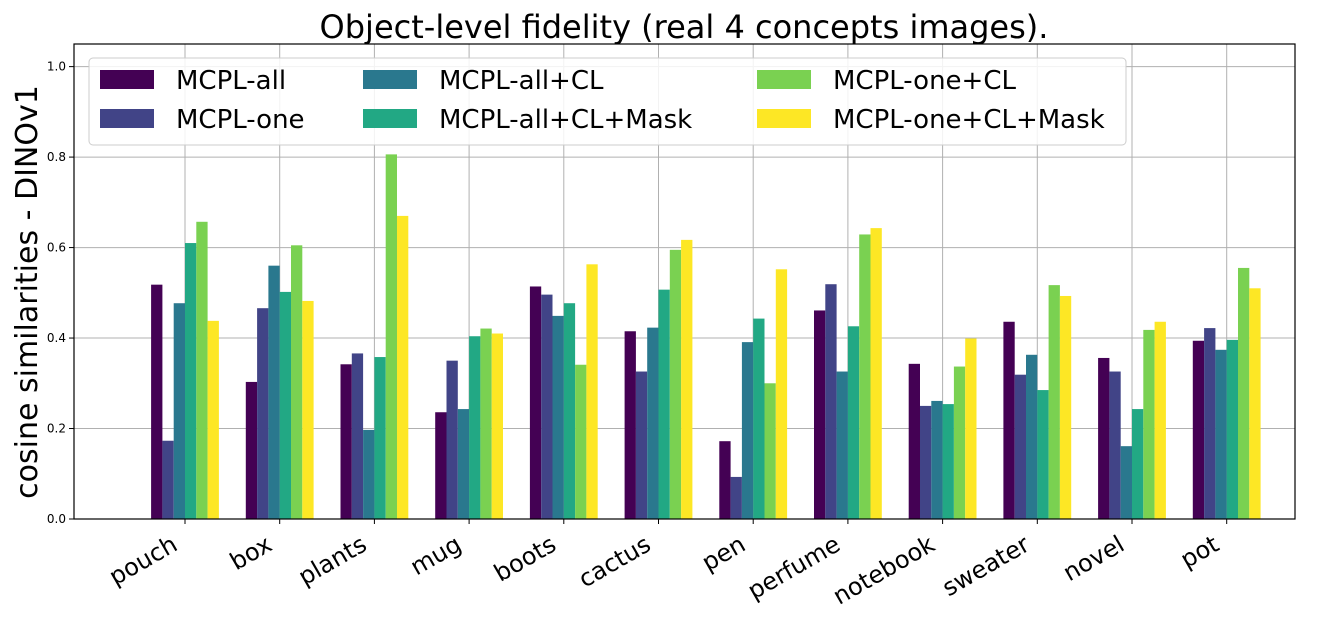  I want to click on x-tick-label: cactus, so click(615, 561).